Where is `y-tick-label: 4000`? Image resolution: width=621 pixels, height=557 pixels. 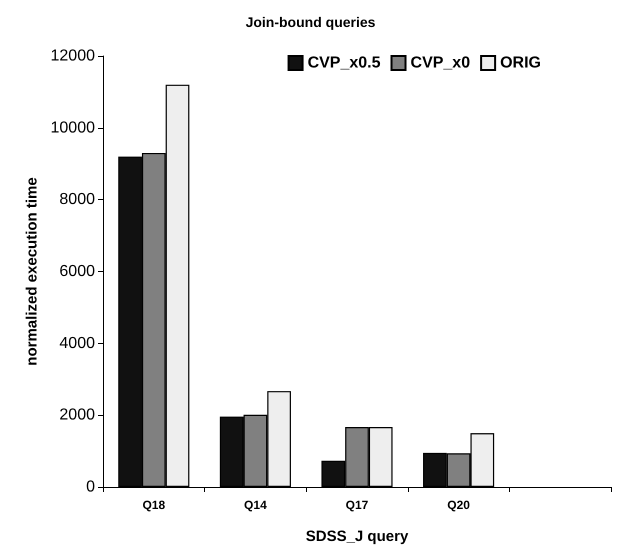
y-tick-label: 4000 is located at coordinates (77, 343).